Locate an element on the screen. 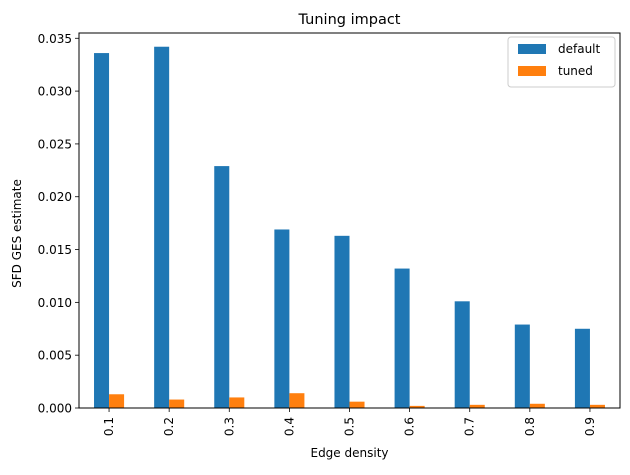 The height and width of the screenshot is (475, 630). bar-tuned-0.8 is located at coordinates (537, 405).